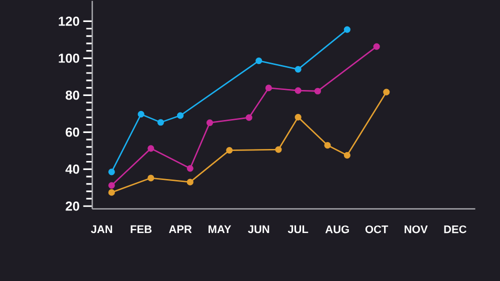  What do you see at coordinates (337, 229) in the screenshot?
I see `x-tick-label: AUG` at bounding box center [337, 229].